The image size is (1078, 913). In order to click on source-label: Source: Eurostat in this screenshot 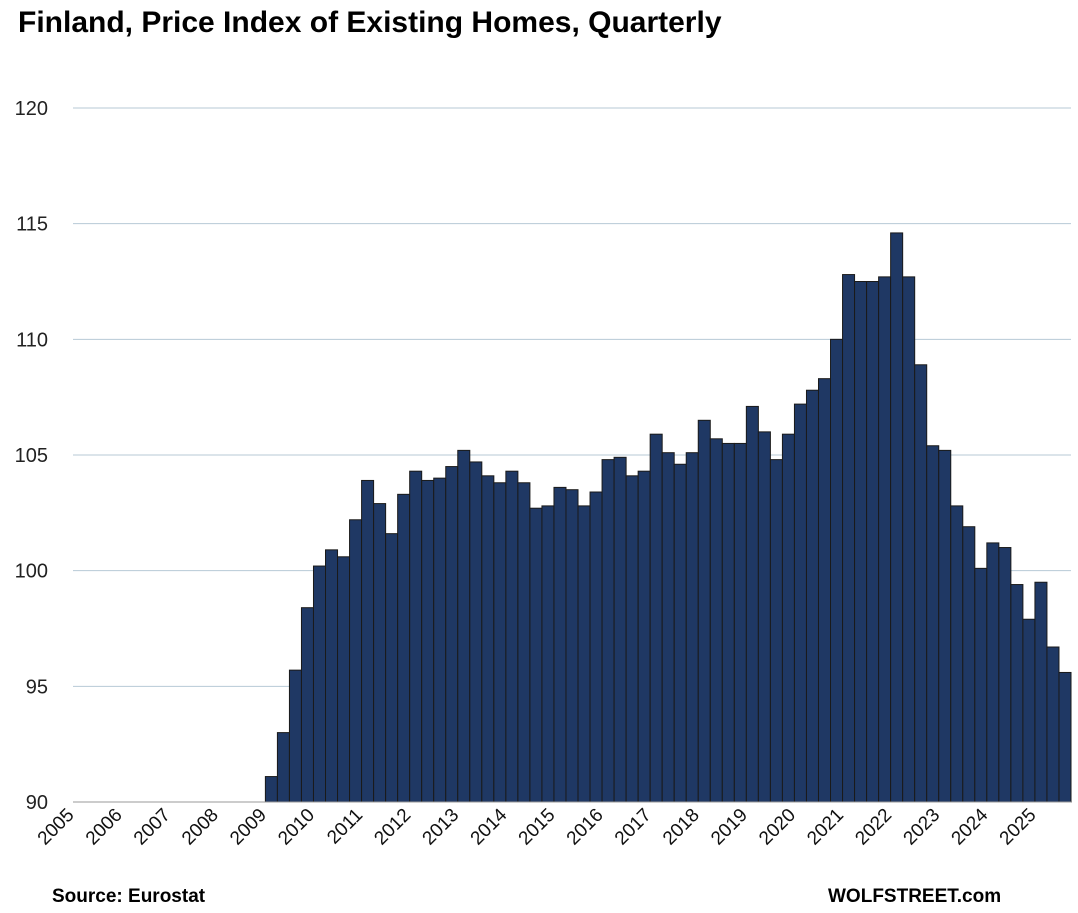, I will do `click(129, 896)`.